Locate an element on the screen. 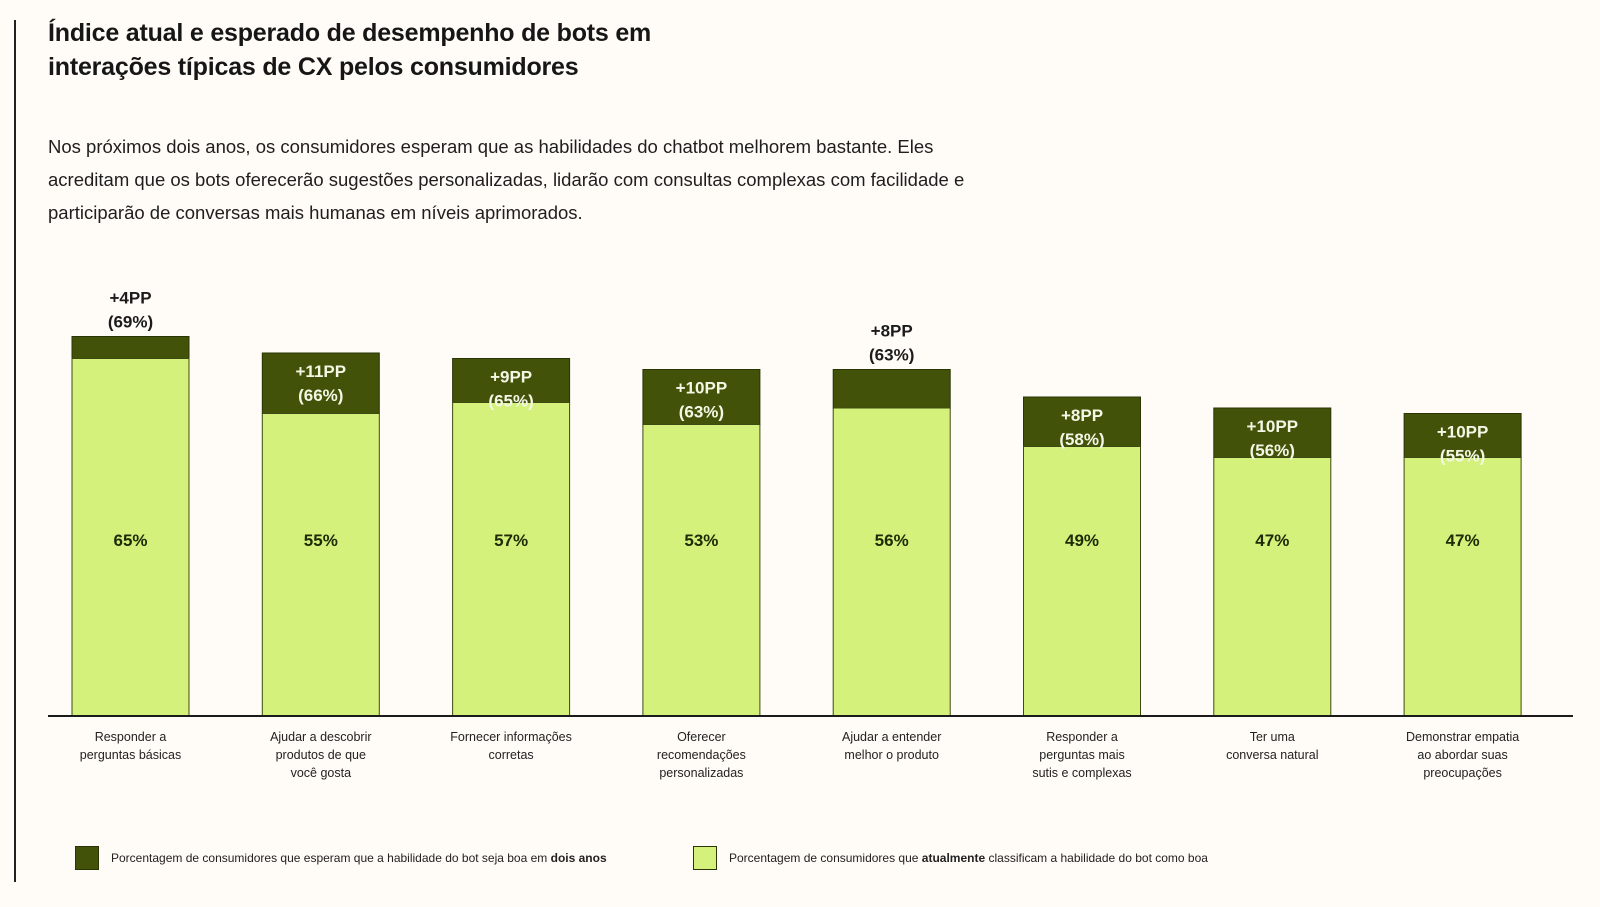 The width and height of the screenshot is (1600, 907). bar-increase-label: +4PP is located at coordinates (130, 298).